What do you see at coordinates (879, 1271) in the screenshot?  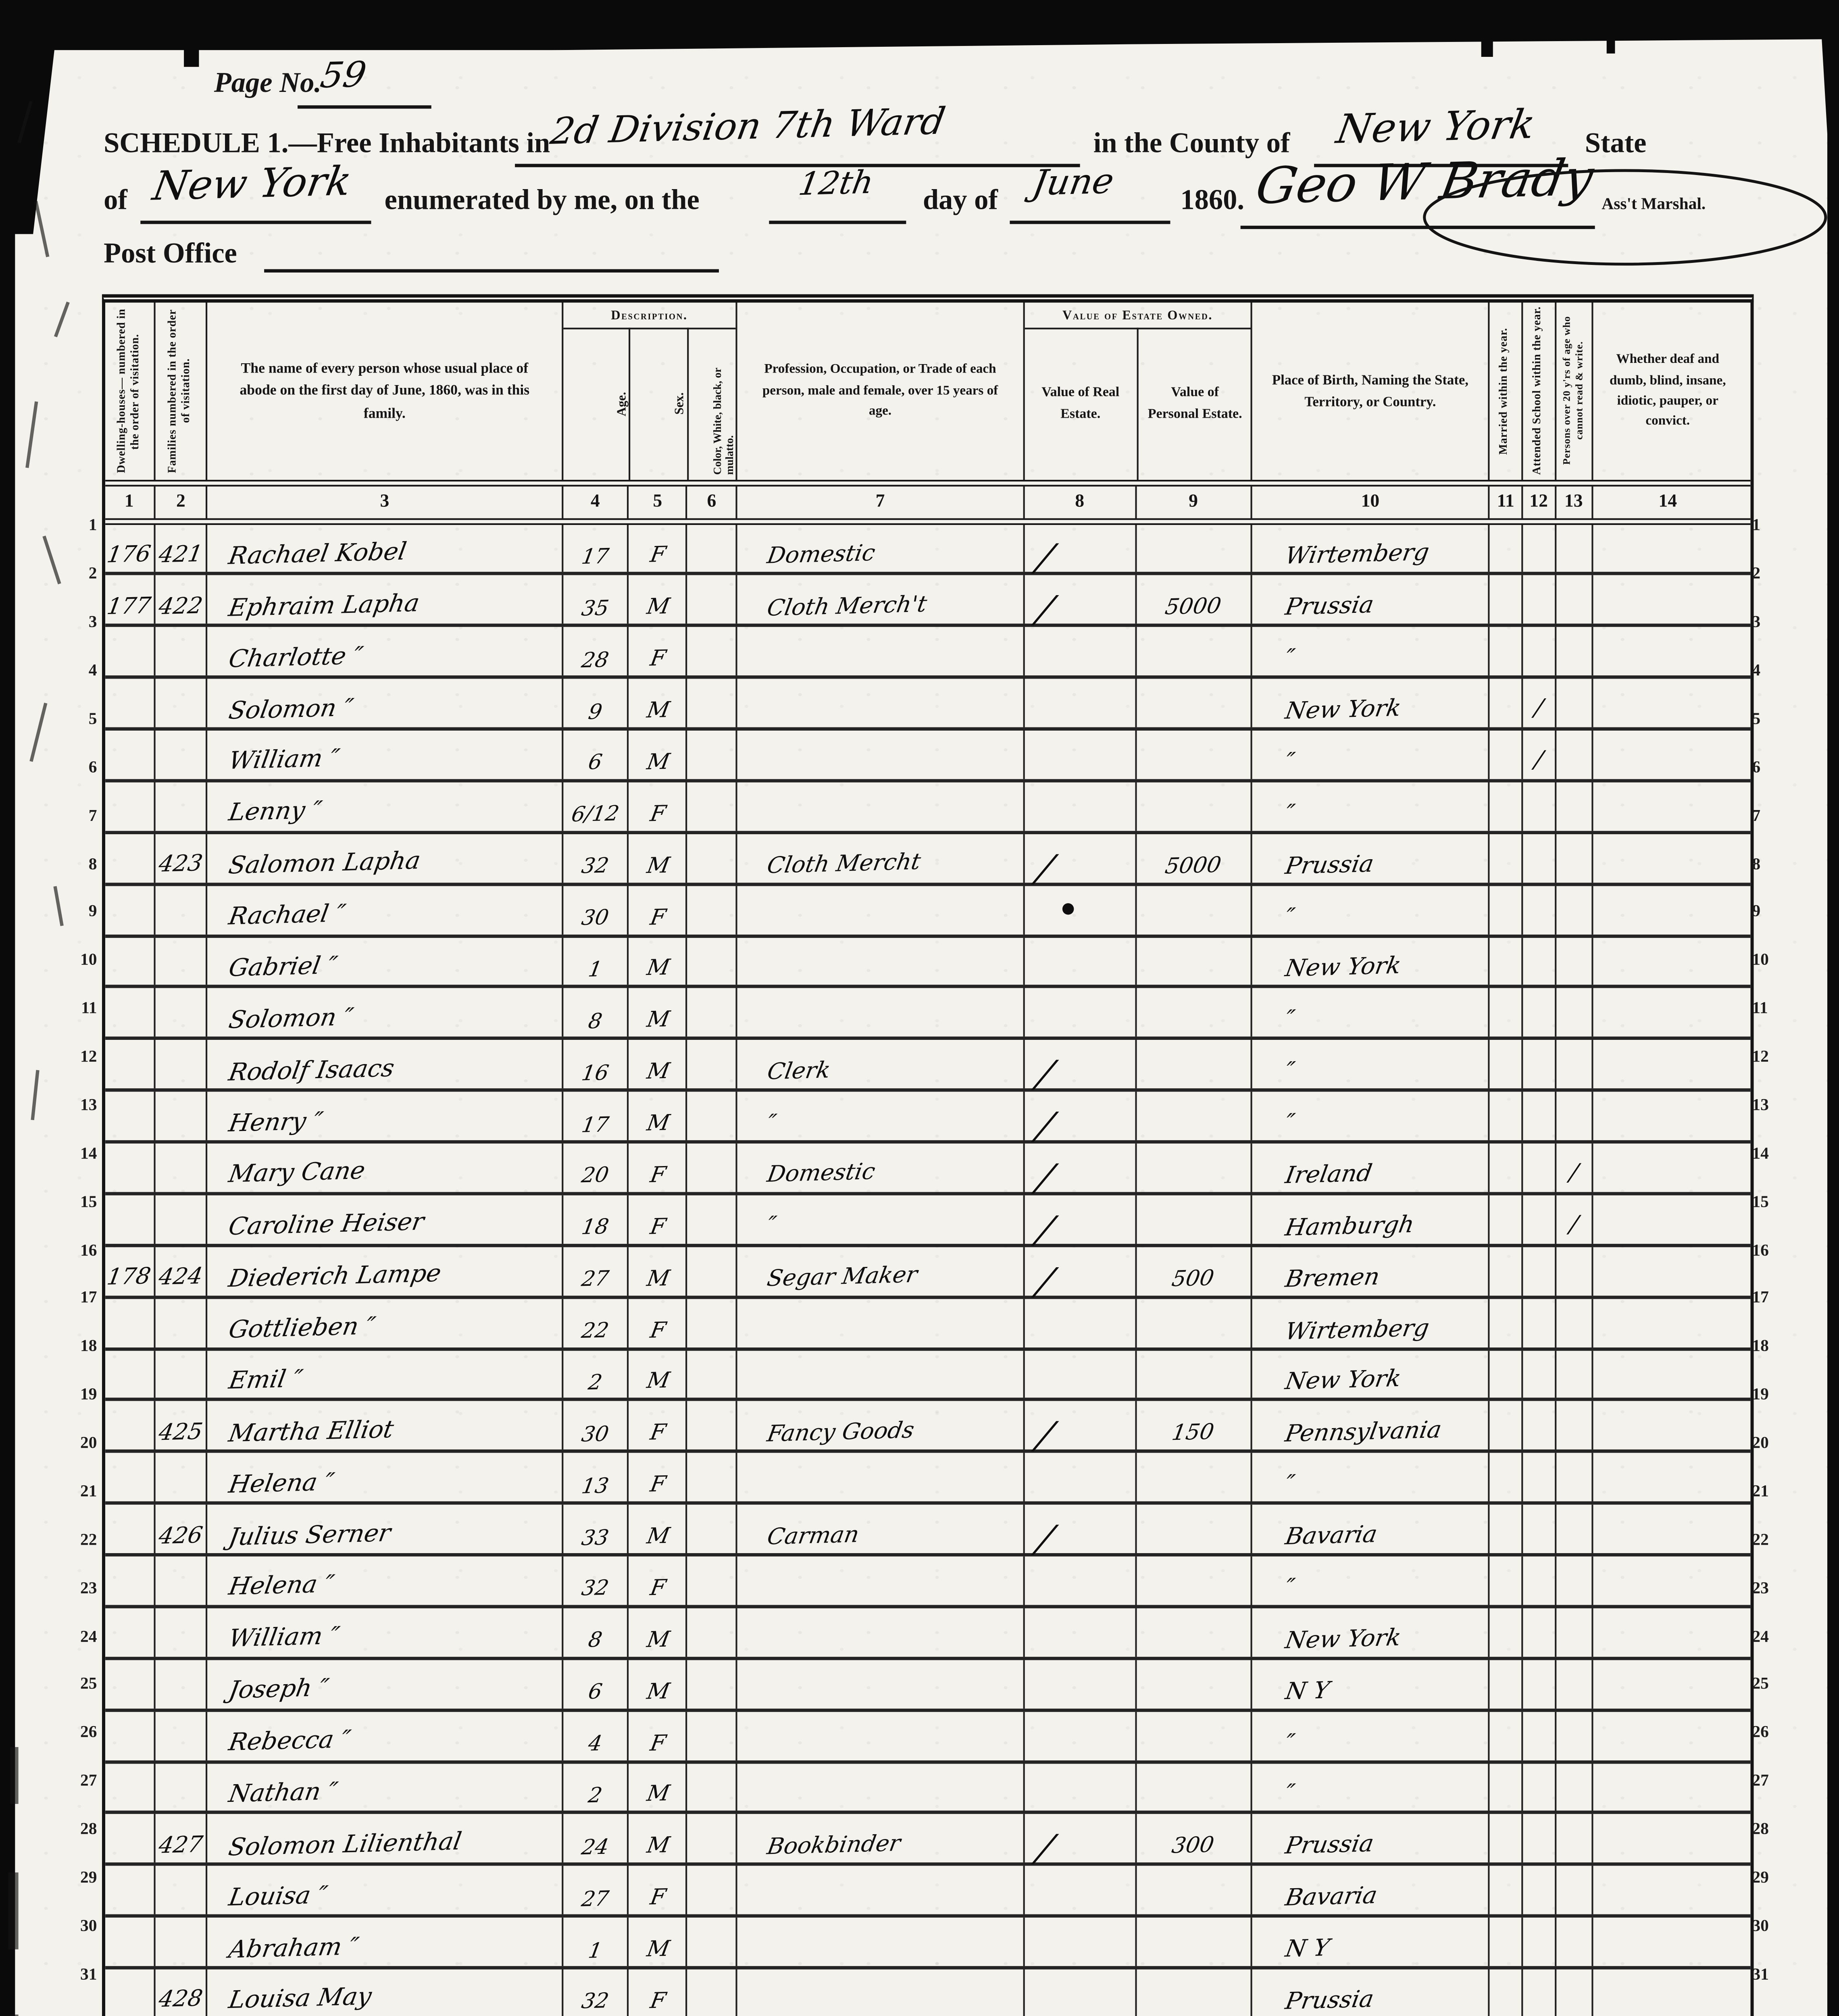 I see `cell-occupation: Segar Maker` at bounding box center [879, 1271].